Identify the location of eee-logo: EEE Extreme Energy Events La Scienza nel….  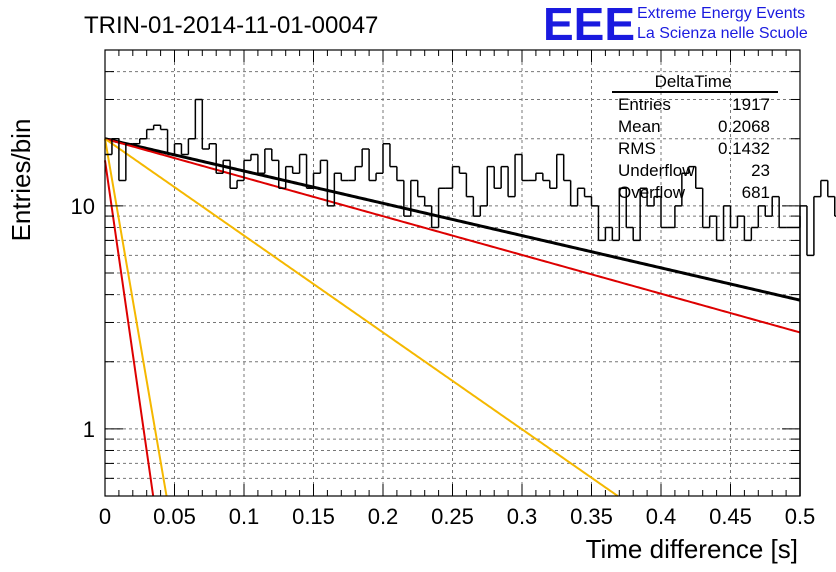
(675, 25).